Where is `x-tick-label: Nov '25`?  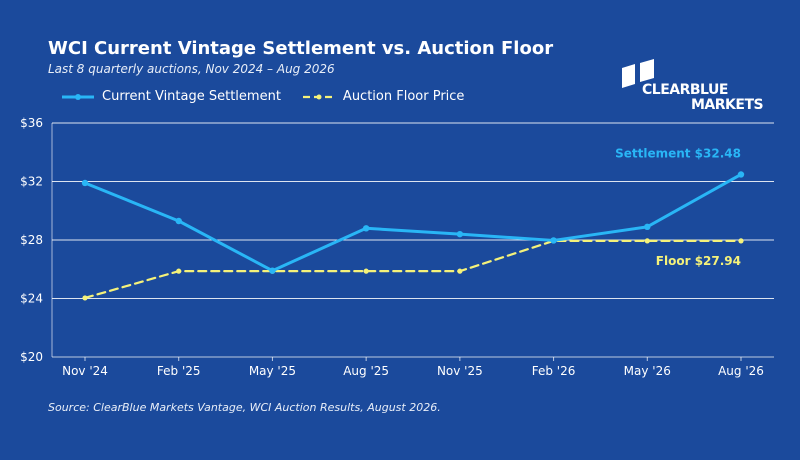 x-tick-label: Nov '25 is located at coordinates (460, 371).